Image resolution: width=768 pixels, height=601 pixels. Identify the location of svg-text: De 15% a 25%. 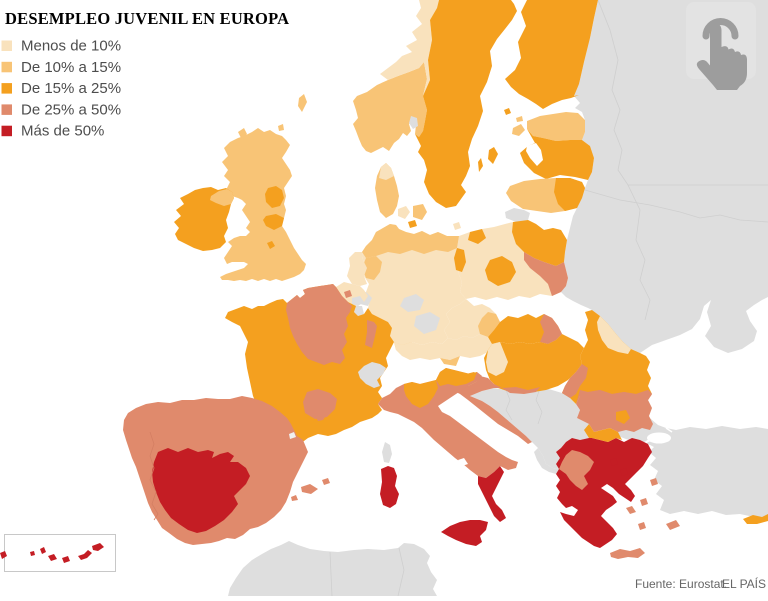
(71, 88).